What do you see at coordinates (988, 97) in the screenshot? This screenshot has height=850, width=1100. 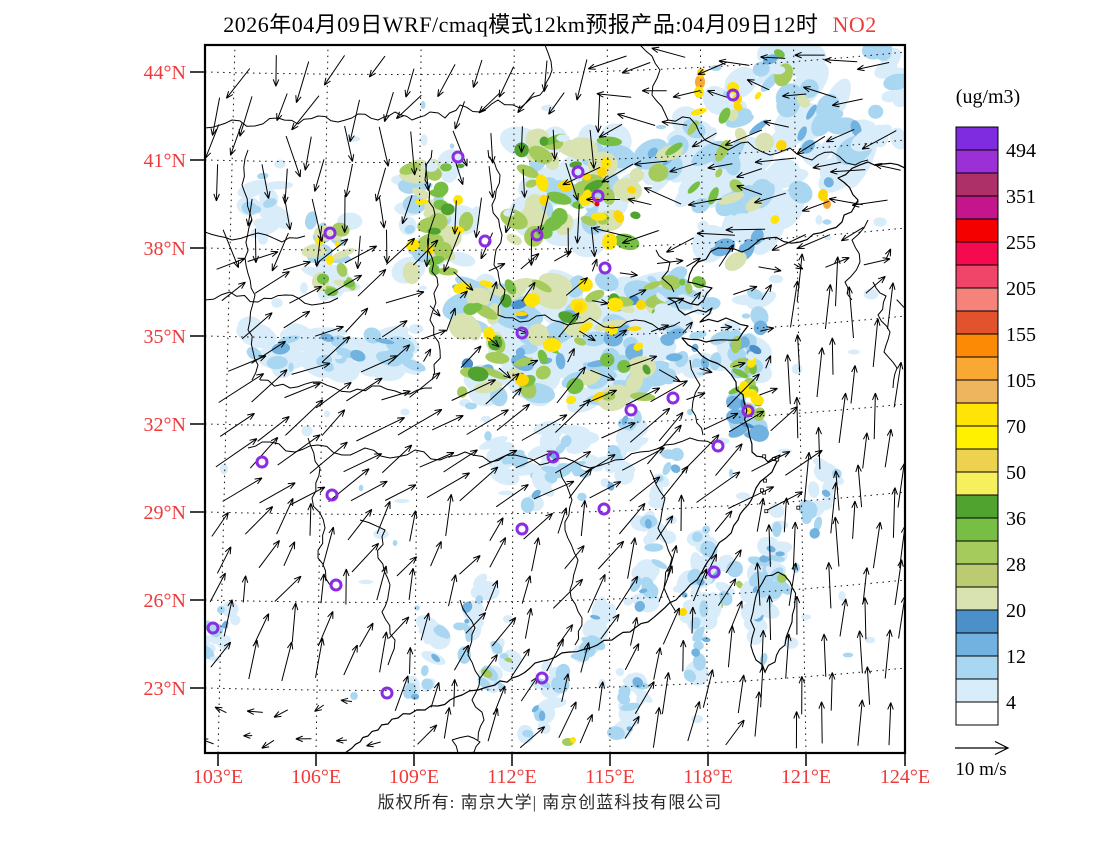 I see `colorbar-units-label: (ug/m3)` at bounding box center [988, 97].